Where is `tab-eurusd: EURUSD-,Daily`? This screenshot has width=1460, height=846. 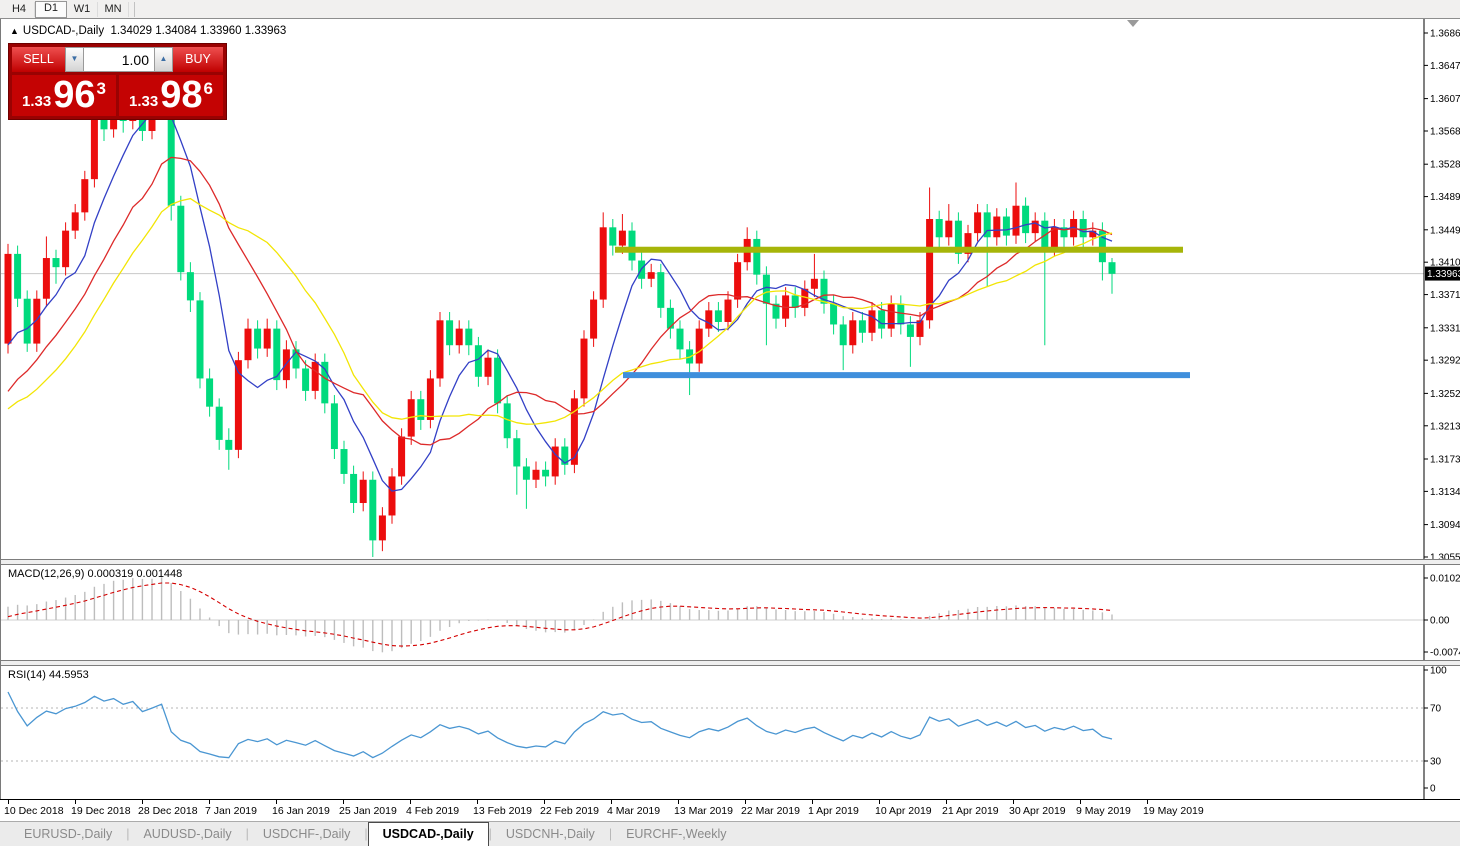 tab-eurusd: EURUSD-,Daily is located at coordinates (68, 834).